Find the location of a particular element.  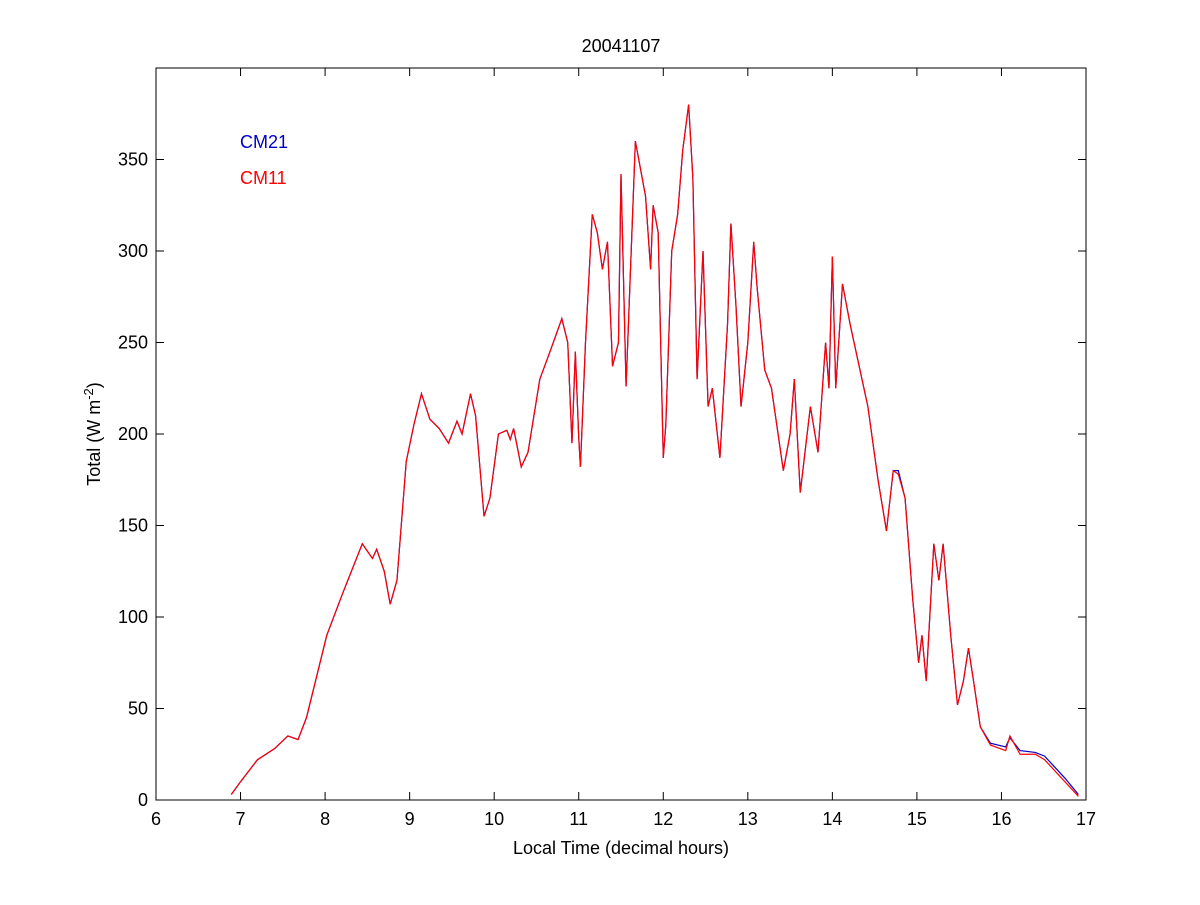

y-axis-label: Total (W m-2) is located at coordinates (92, 434).